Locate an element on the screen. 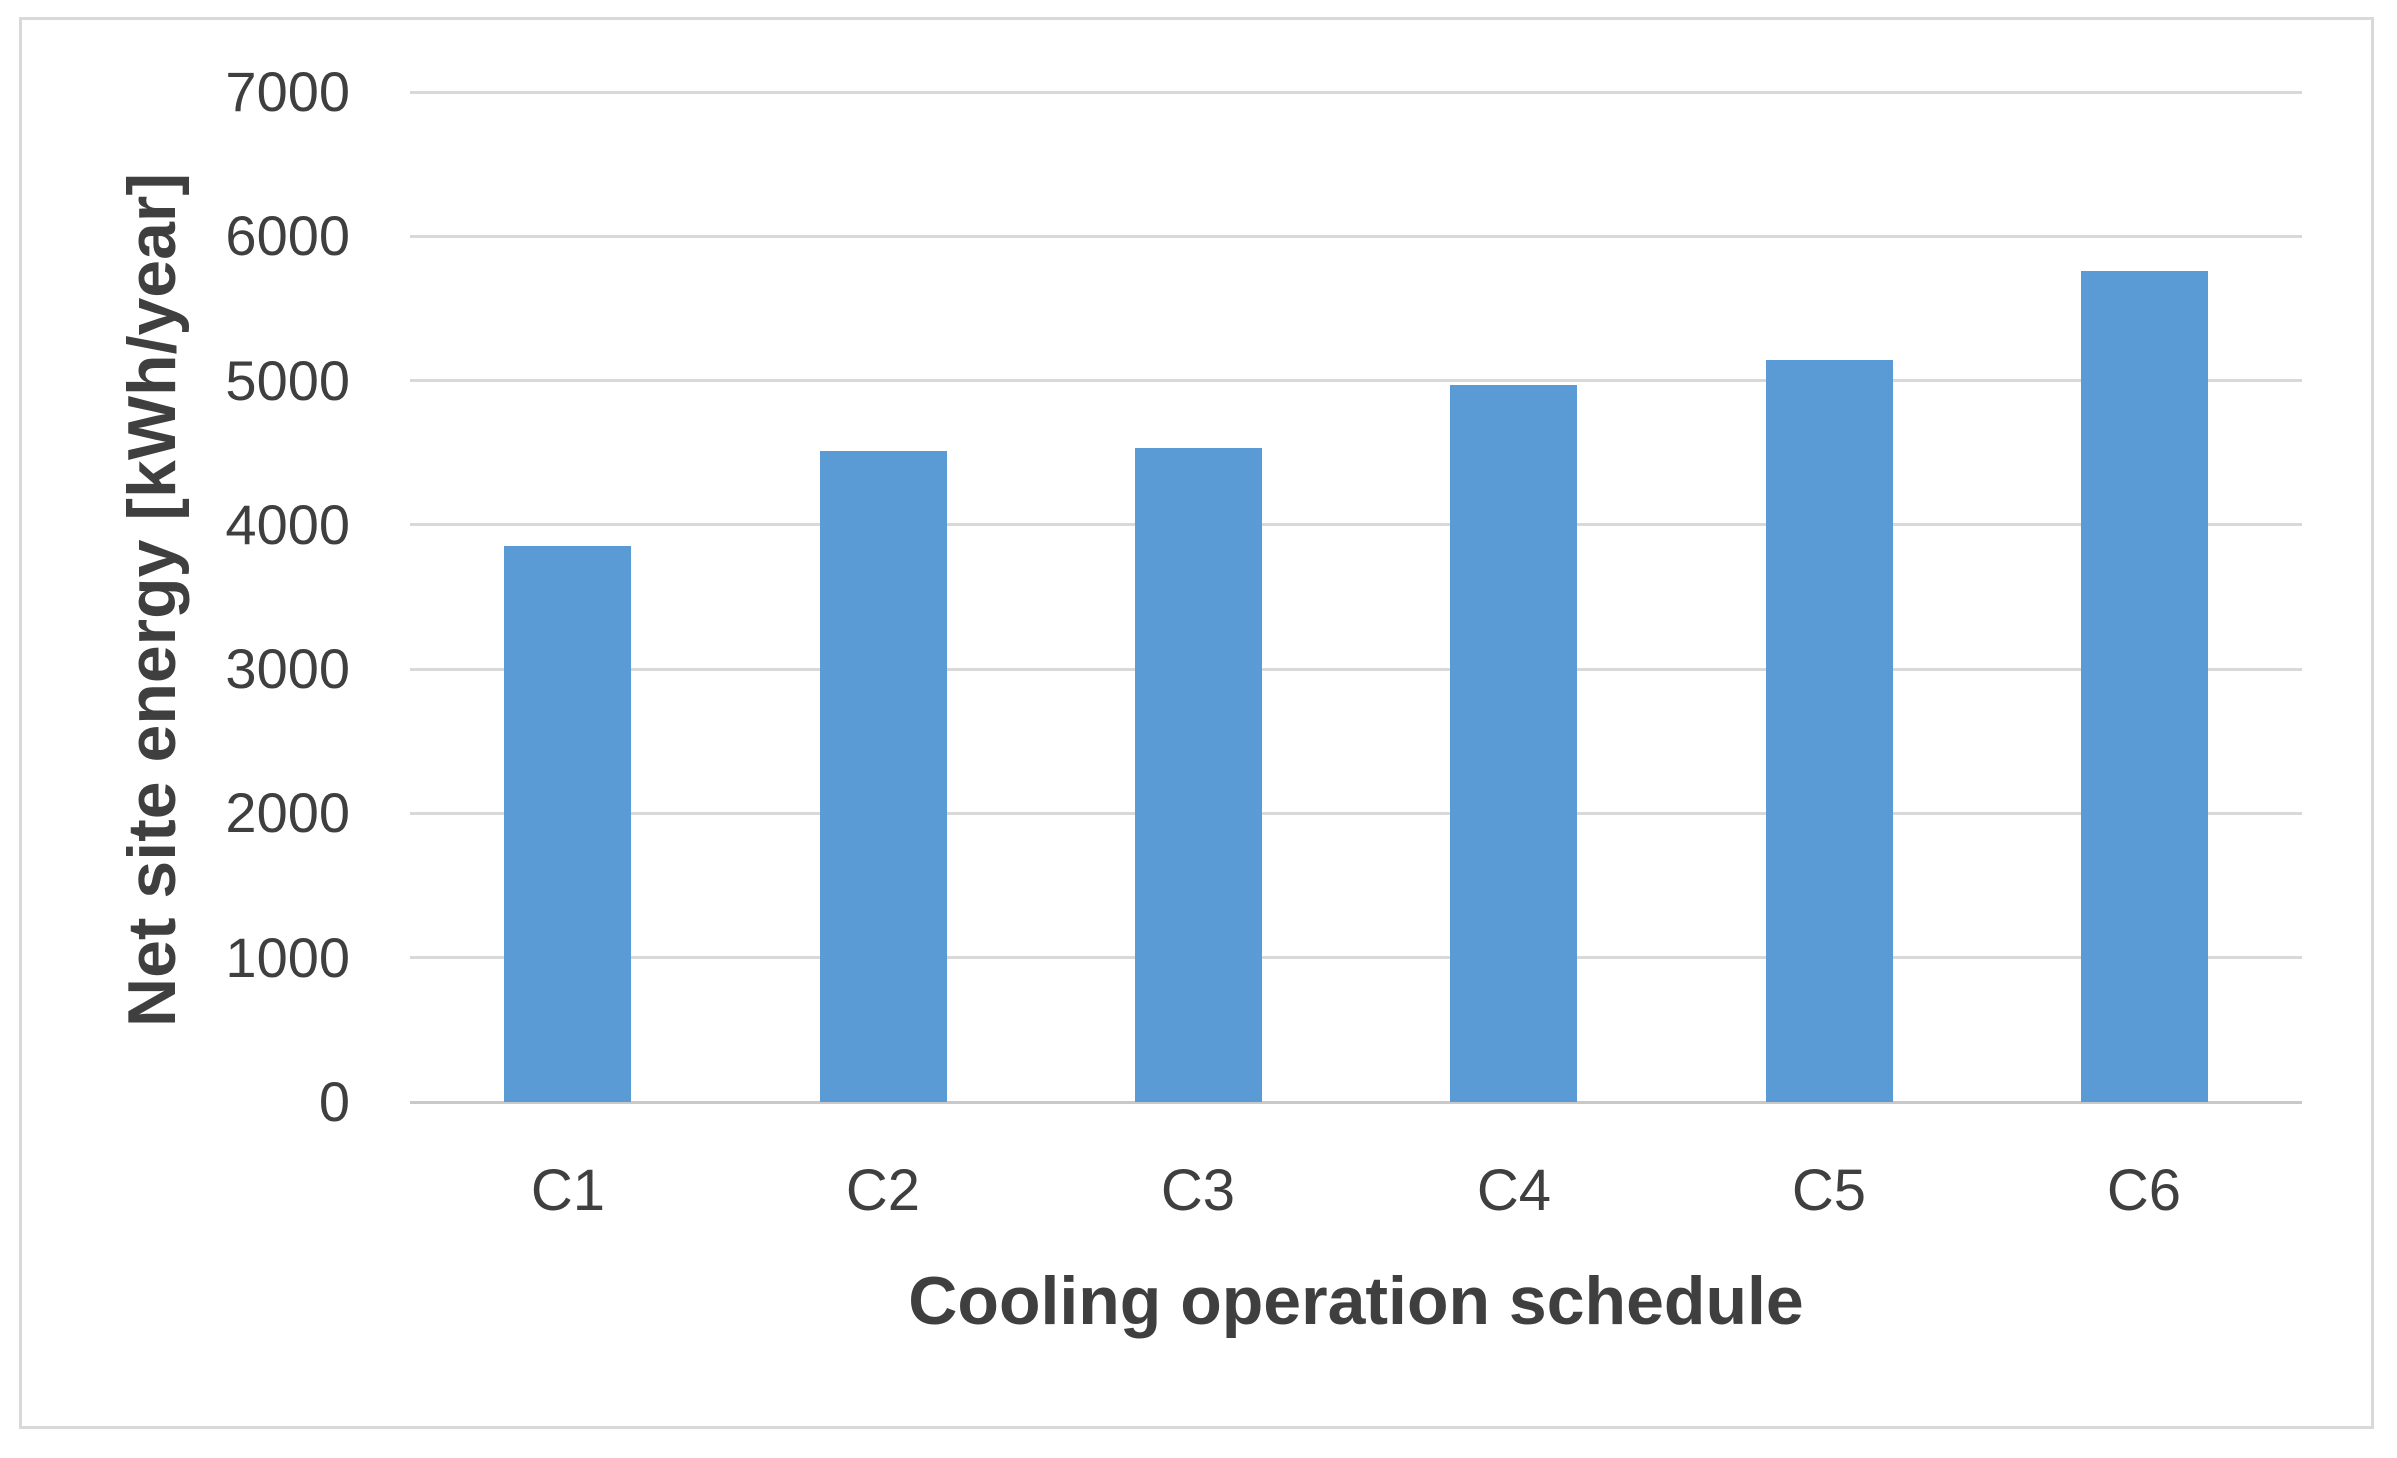  bar-c4 is located at coordinates (1513, 743).